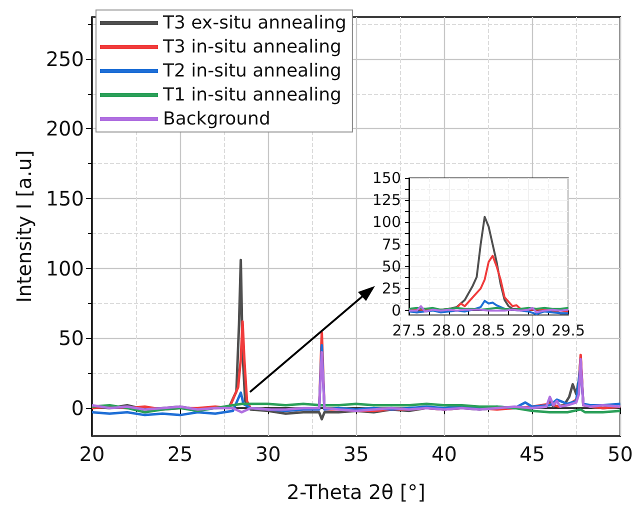 Image resolution: width=636 pixels, height=522 pixels. Describe the element at coordinates (216, 119) in the screenshot. I see `legend-label: Background` at that location.